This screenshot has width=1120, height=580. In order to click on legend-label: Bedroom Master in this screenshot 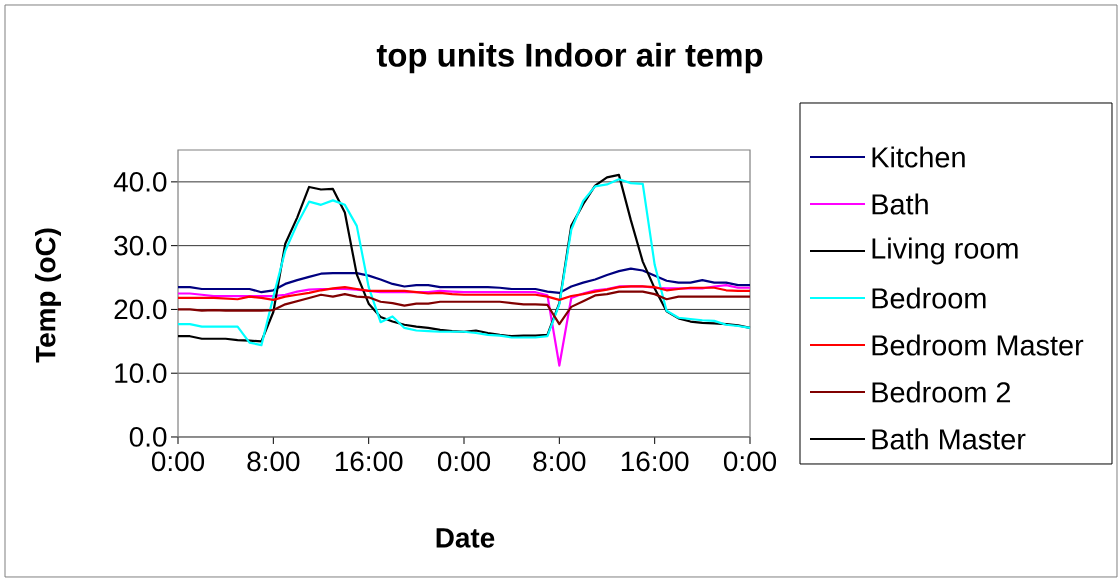, I will do `click(978, 345)`.